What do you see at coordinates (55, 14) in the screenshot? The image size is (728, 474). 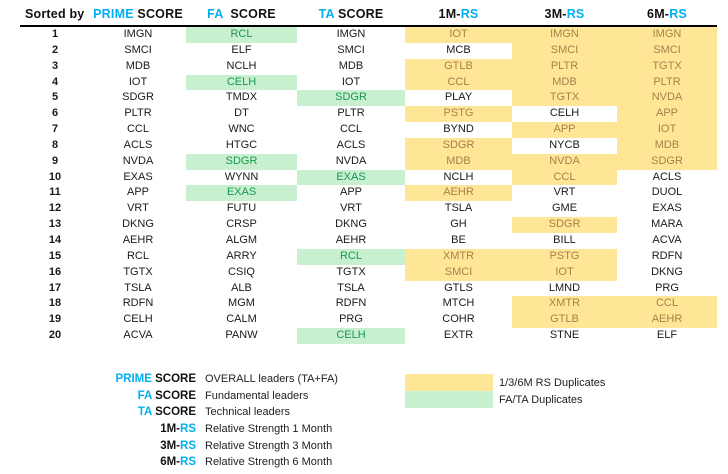 I see `column-header-sorted-by: Sorted by` at bounding box center [55, 14].